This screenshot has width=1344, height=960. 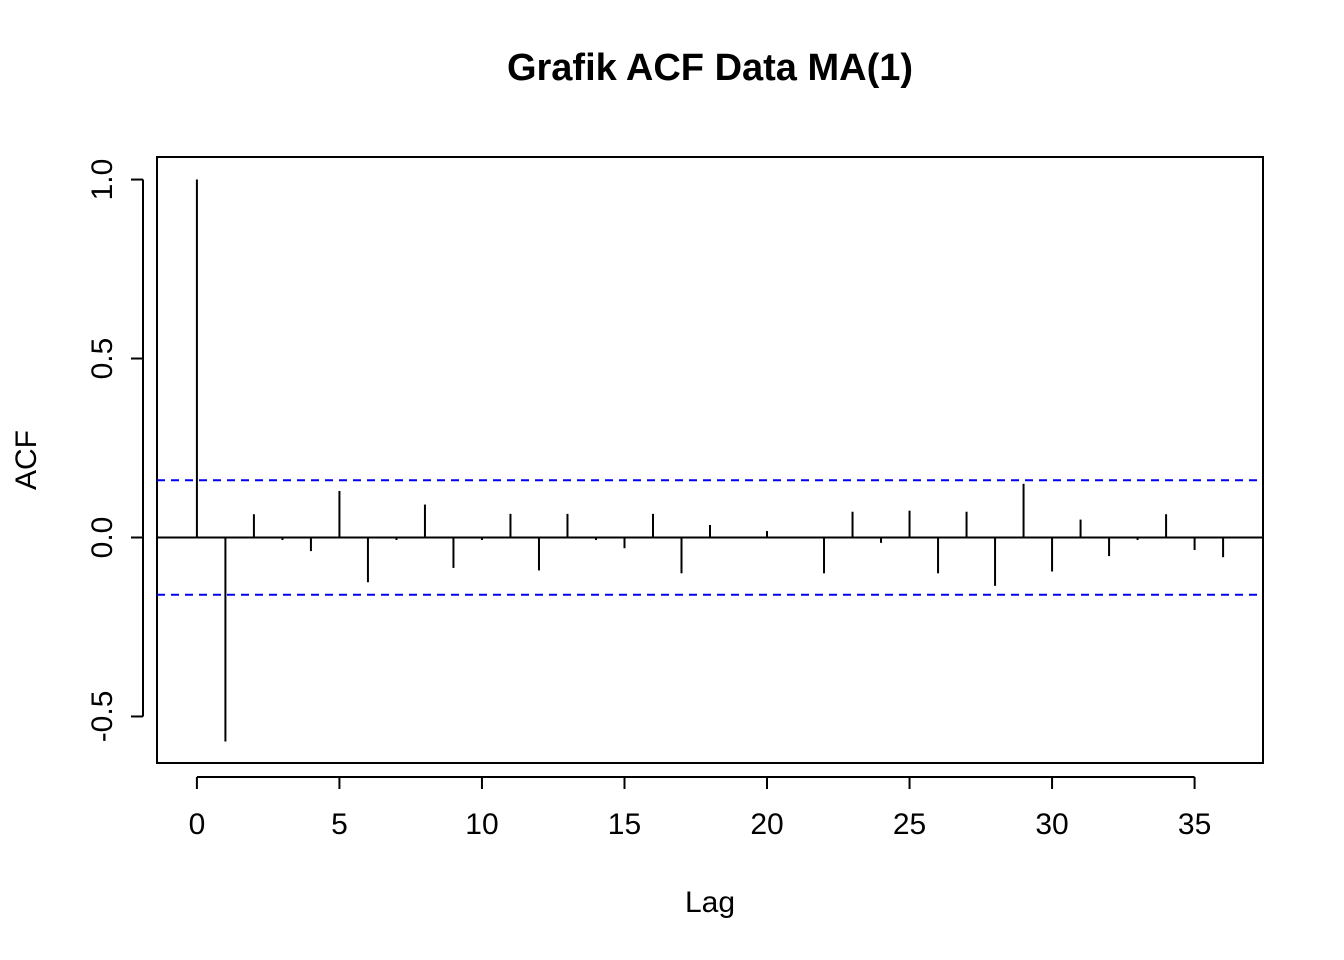 I want to click on x-tick-label-35: 35, so click(x=1194, y=824).